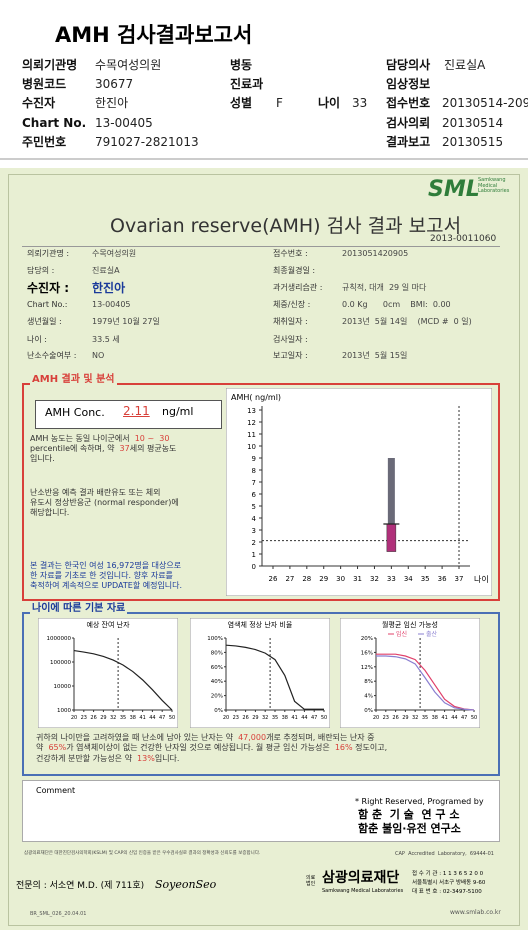 This screenshot has width=528, height=930. I want to click on field-value: 20130515, so click(473, 142).